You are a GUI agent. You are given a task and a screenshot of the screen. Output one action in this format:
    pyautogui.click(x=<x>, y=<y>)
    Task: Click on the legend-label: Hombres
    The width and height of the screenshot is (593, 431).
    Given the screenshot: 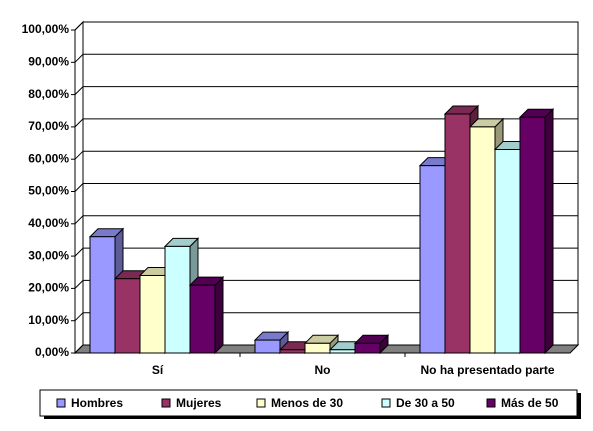 What is the action you would take?
    pyautogui.click(x=97, y=403)
    